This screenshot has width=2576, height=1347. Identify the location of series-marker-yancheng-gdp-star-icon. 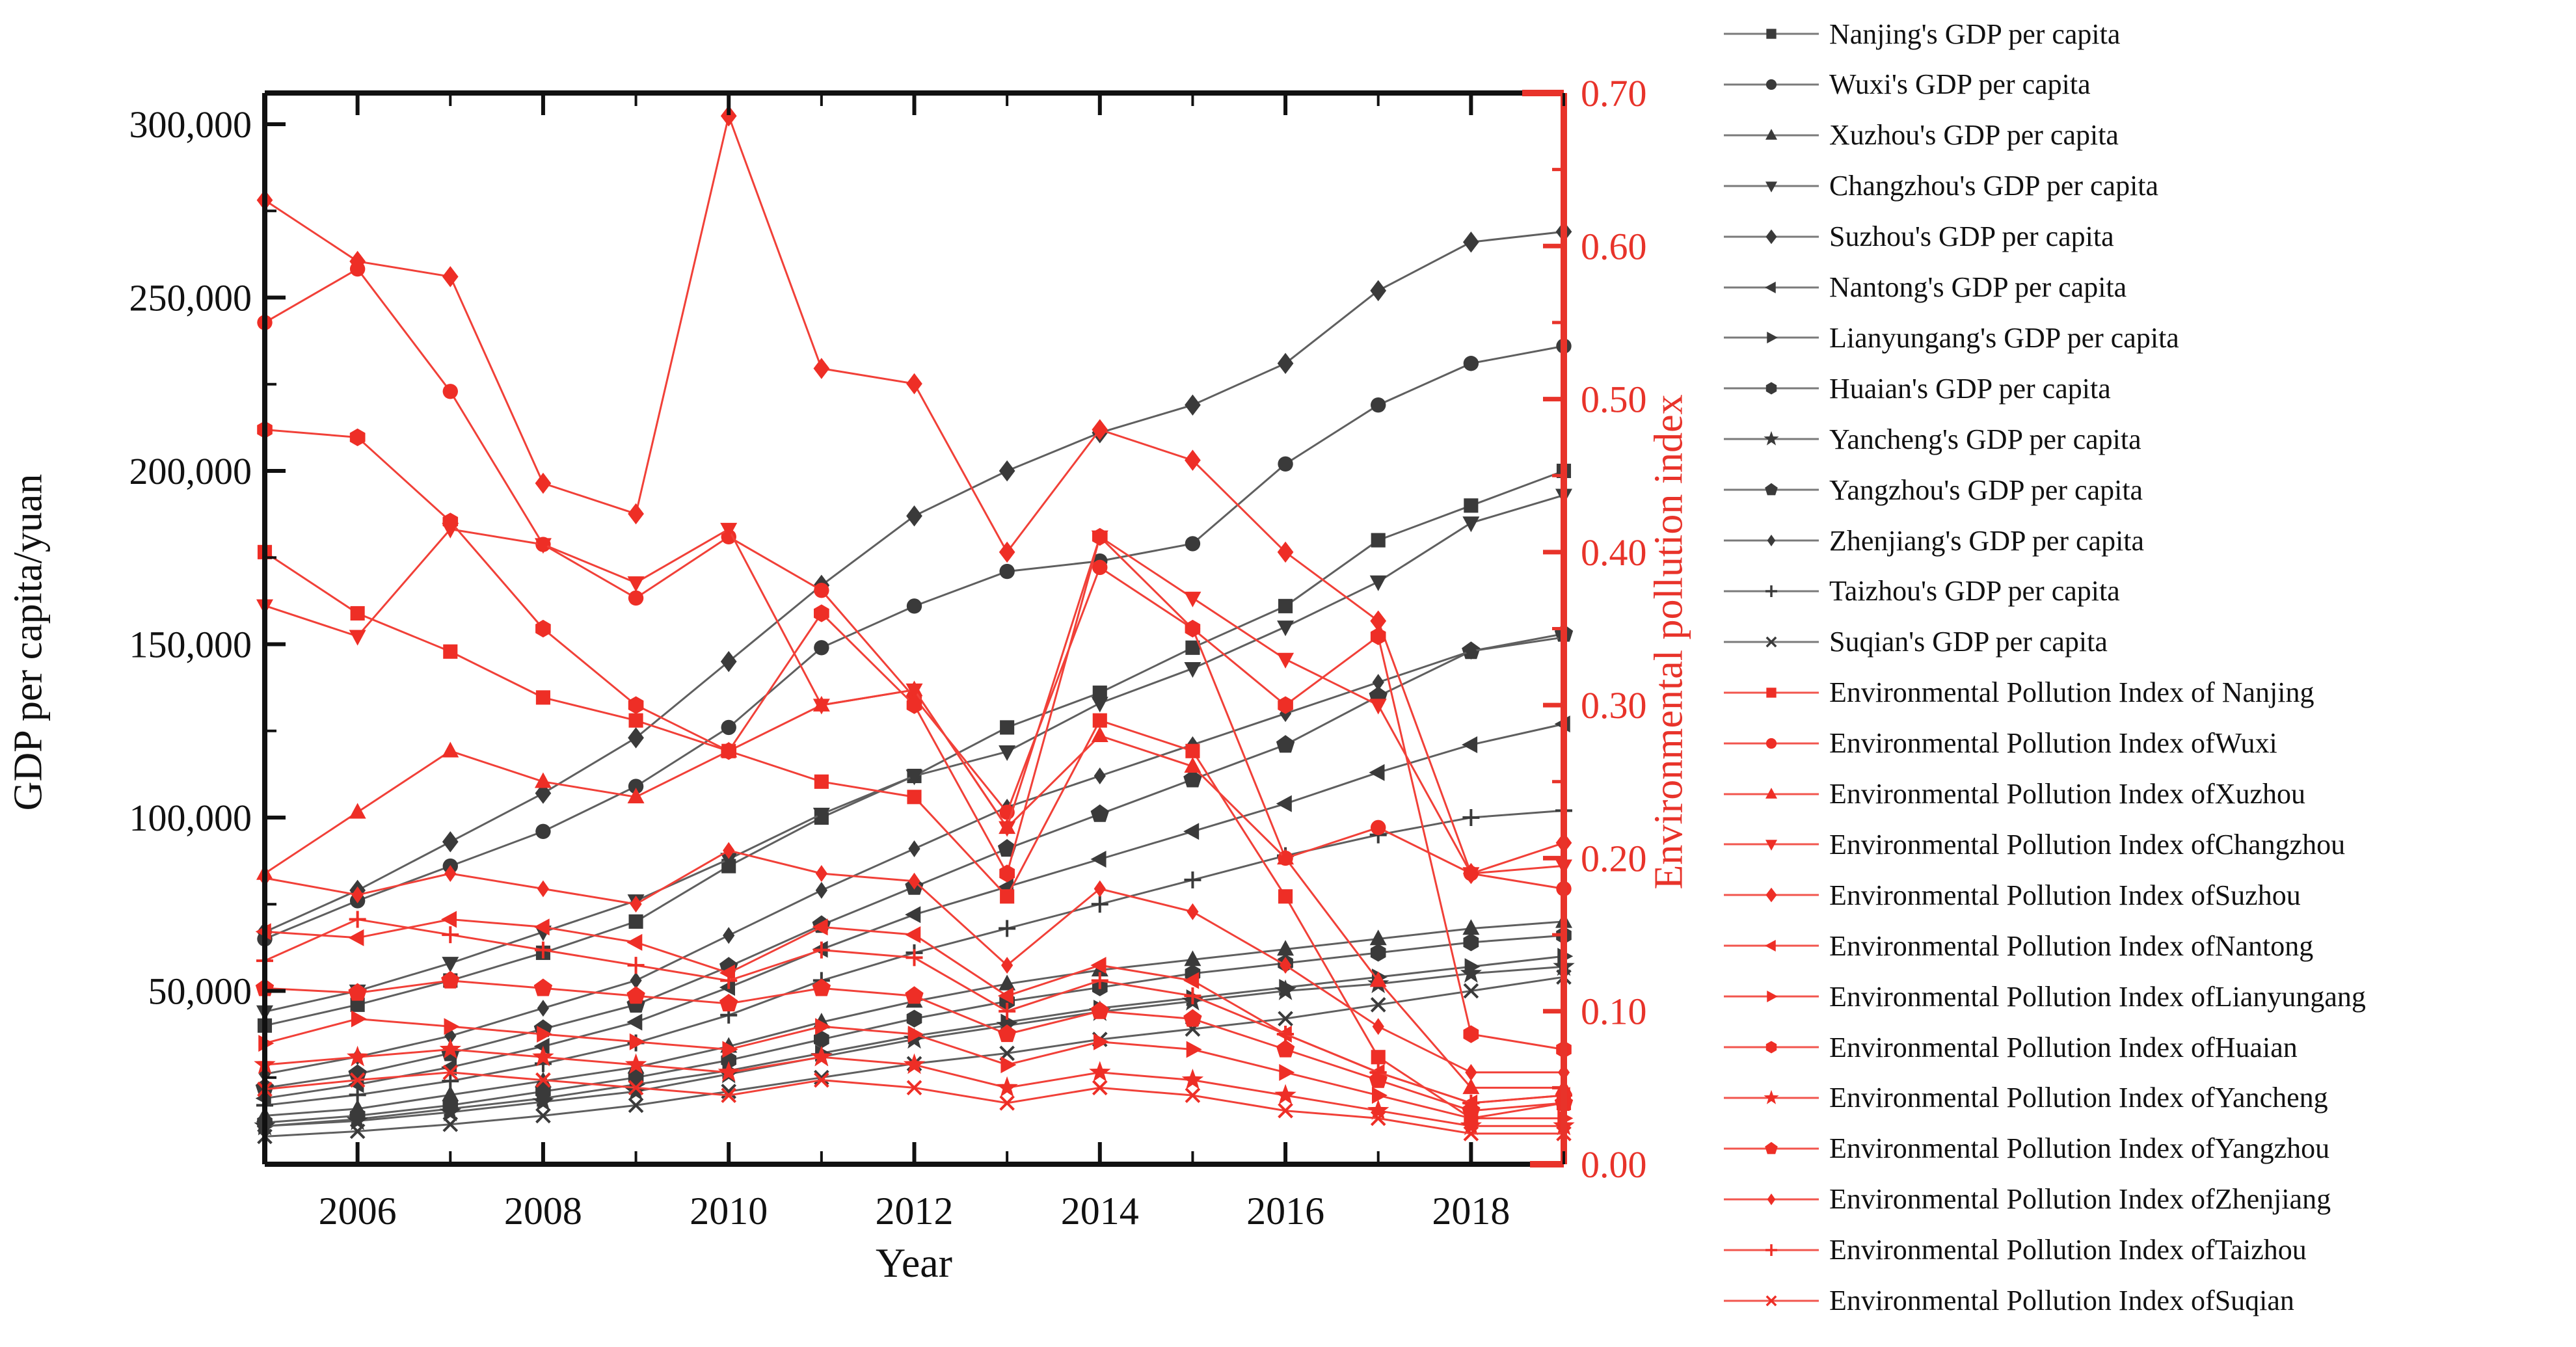
(1007, 1024).